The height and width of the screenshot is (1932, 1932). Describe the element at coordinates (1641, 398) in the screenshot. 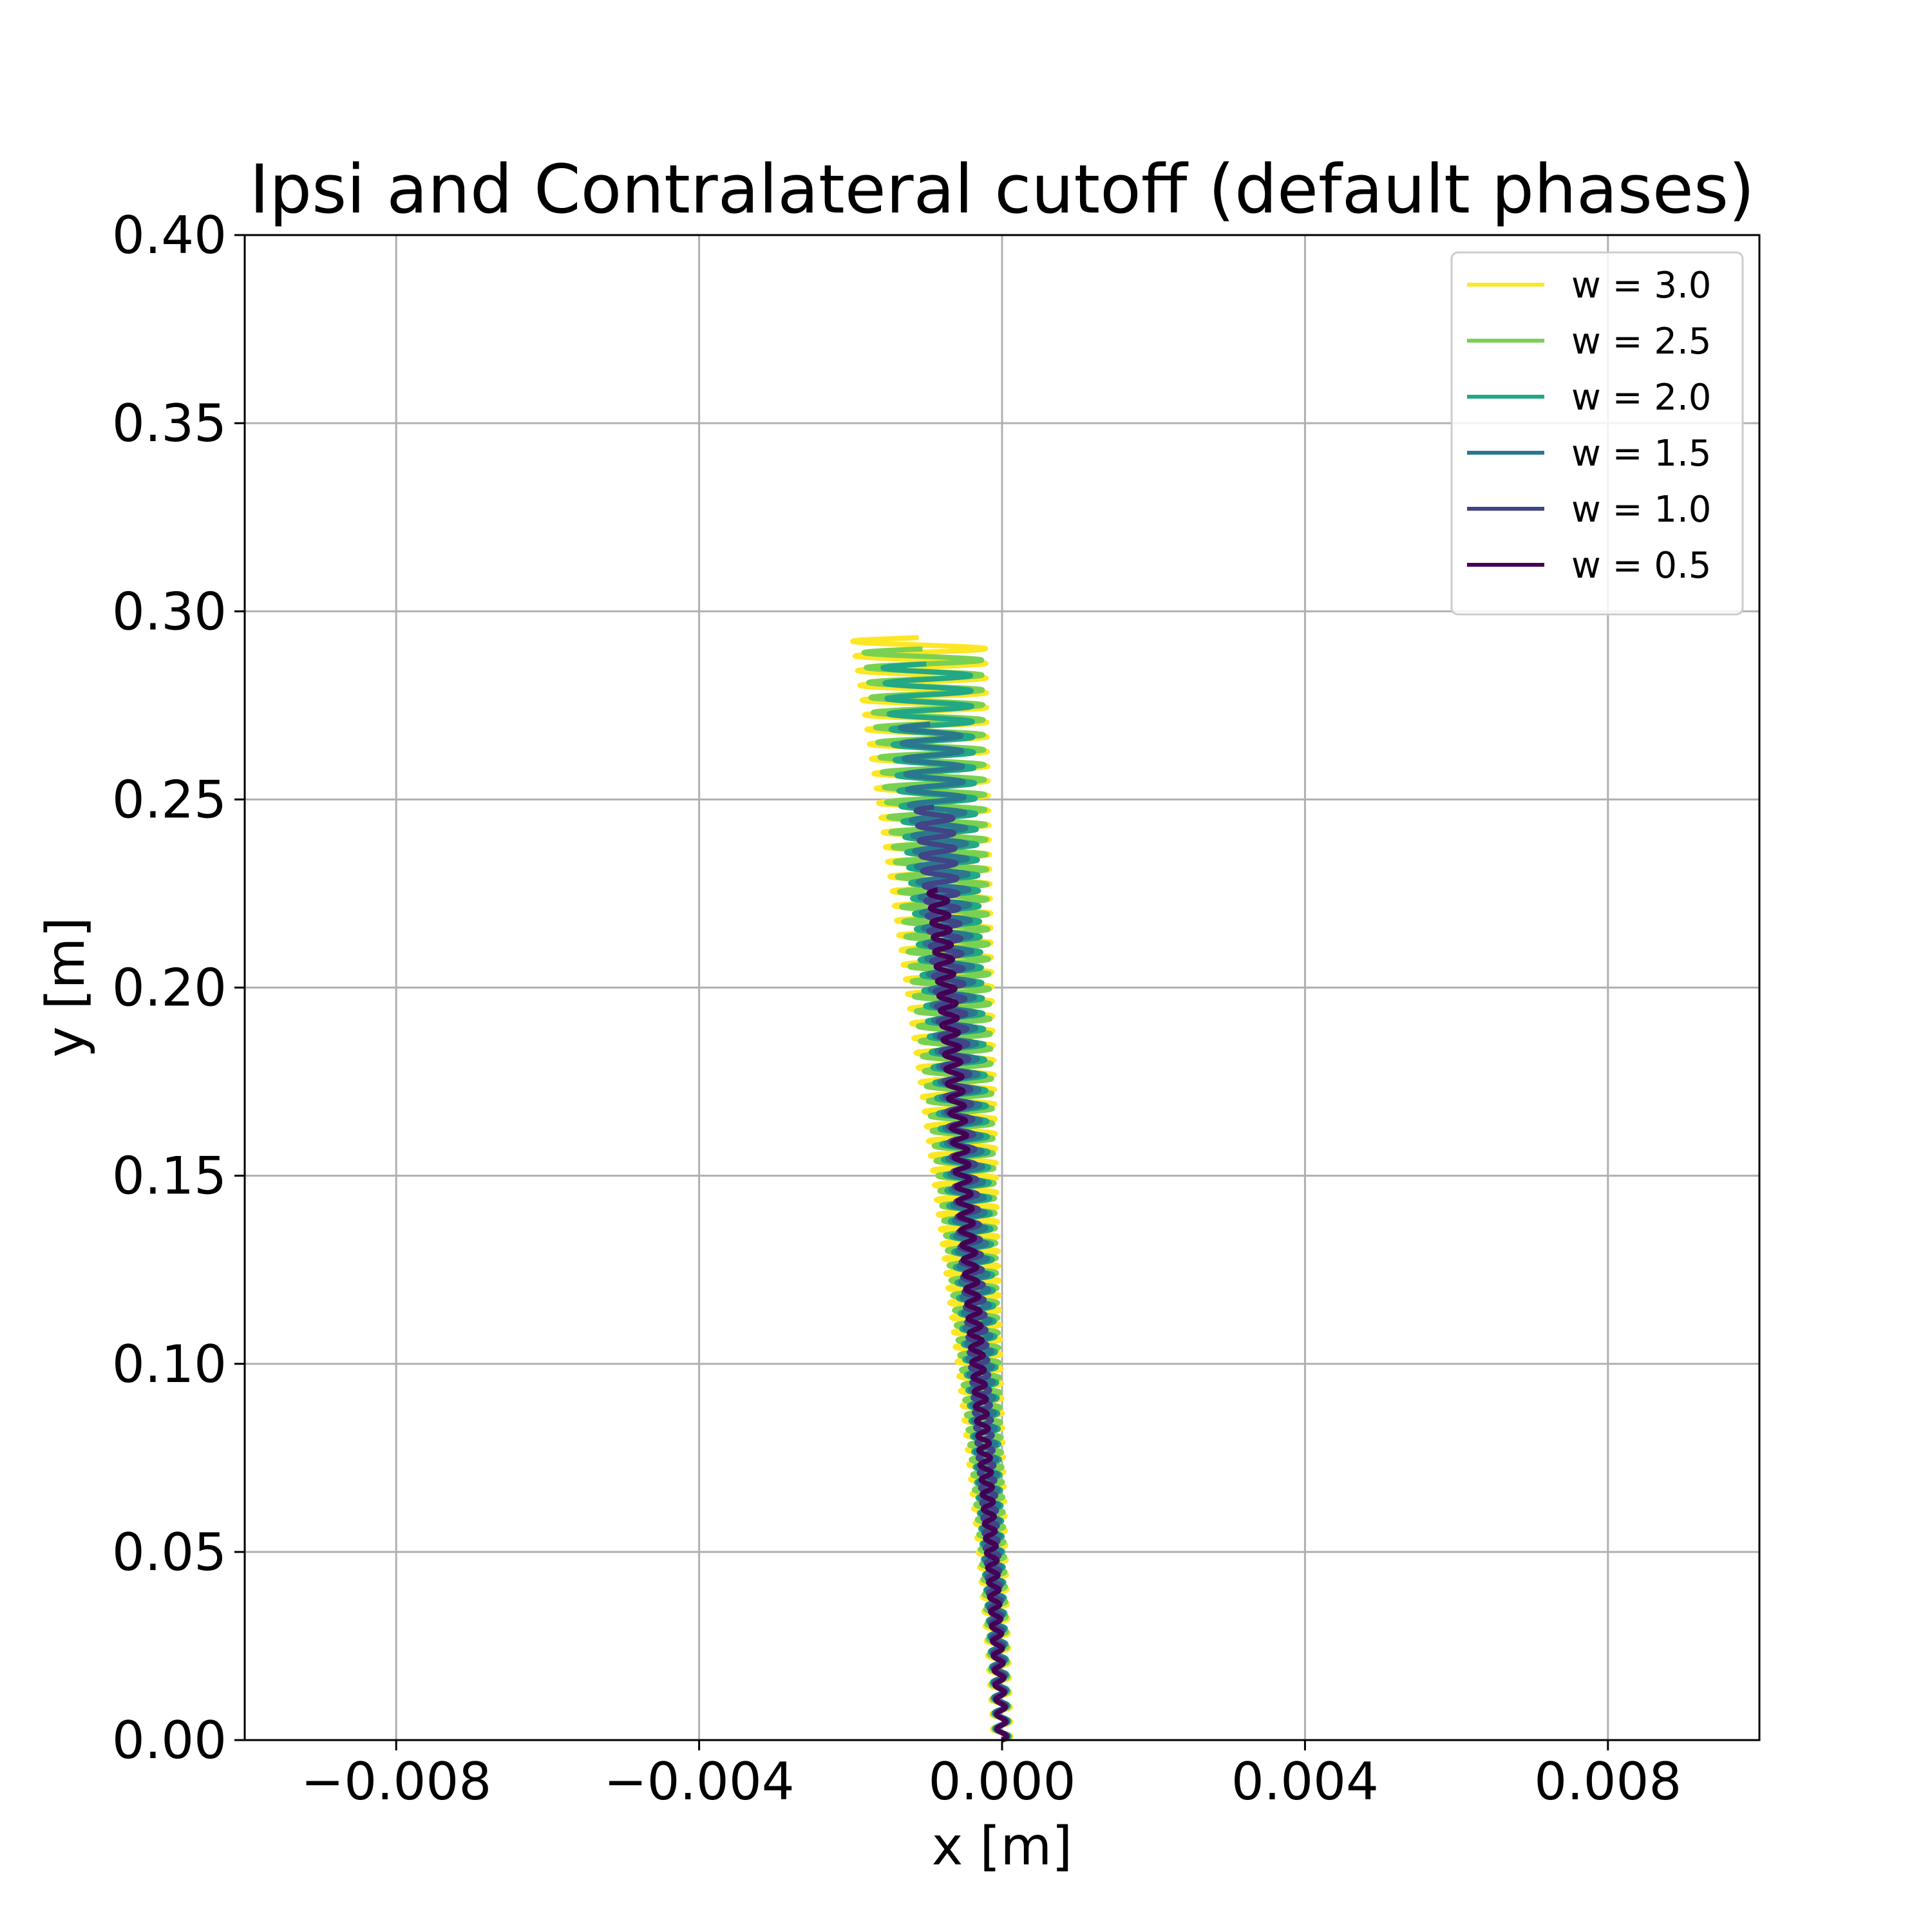

I see `legend-label: w = 2.0` at that location.